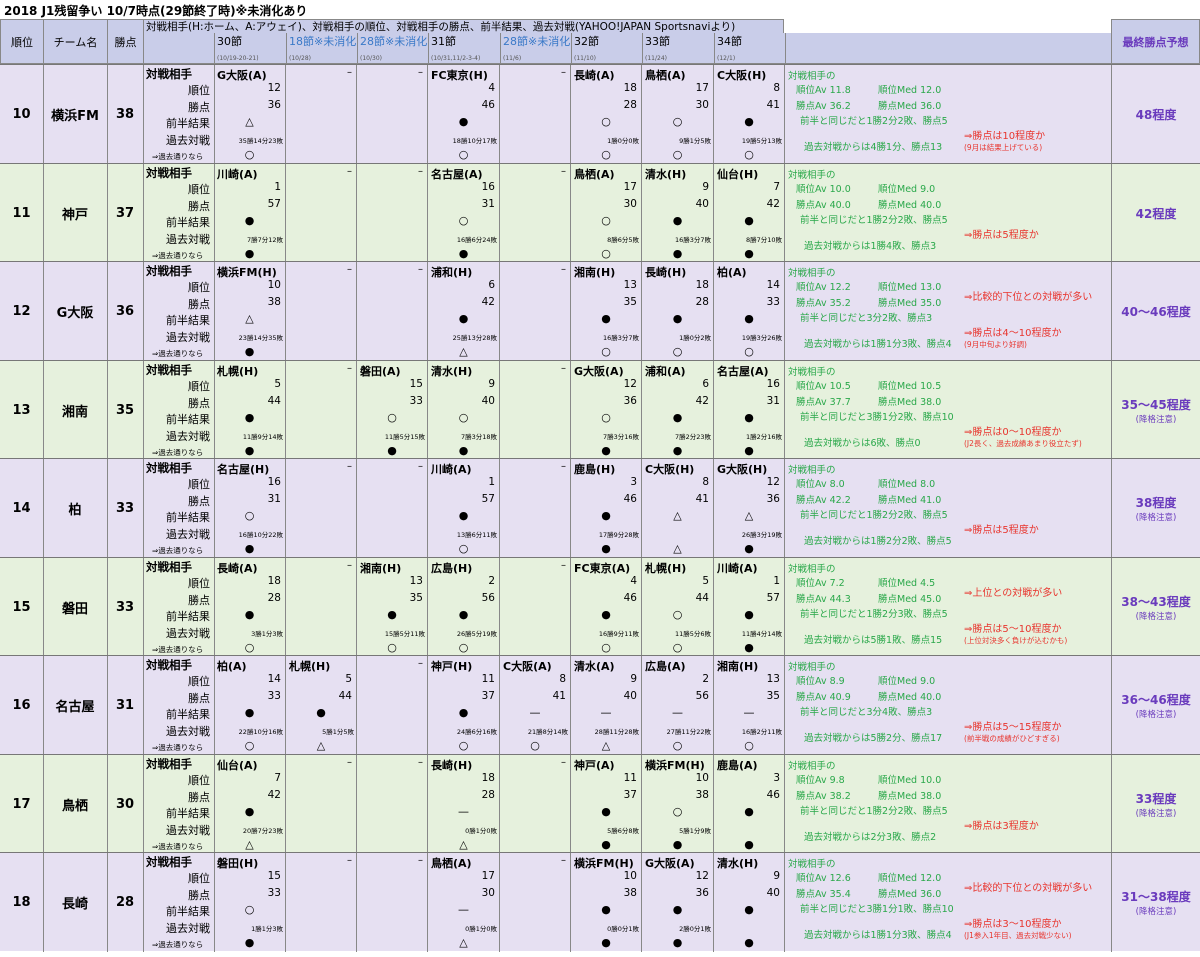 The width and height of the screenshot is (1200, 957). I want to click on opponent-name: 札幌(H), so click(310, 666).